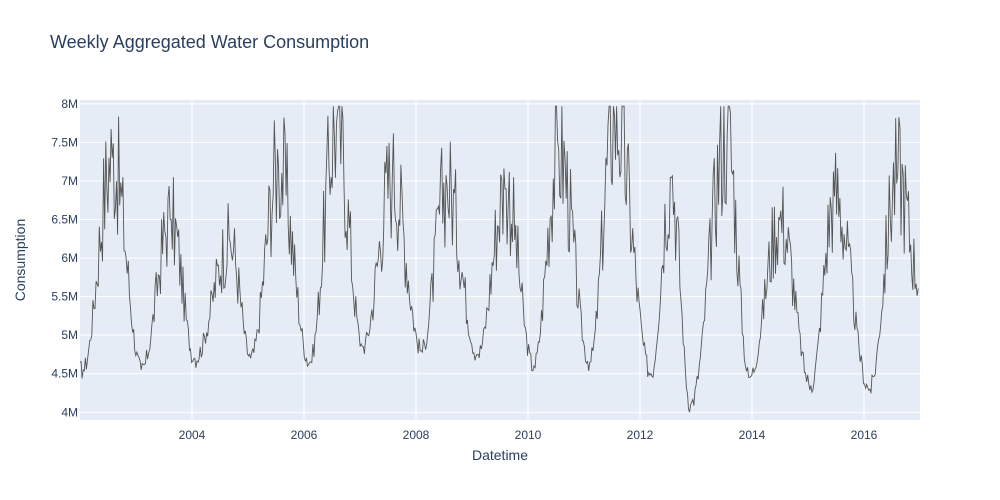 The image size is (1000, 500). Describe the element at coordinates (69, 412) in the screenshot. I see `y-tick-label: 4M` at that location.